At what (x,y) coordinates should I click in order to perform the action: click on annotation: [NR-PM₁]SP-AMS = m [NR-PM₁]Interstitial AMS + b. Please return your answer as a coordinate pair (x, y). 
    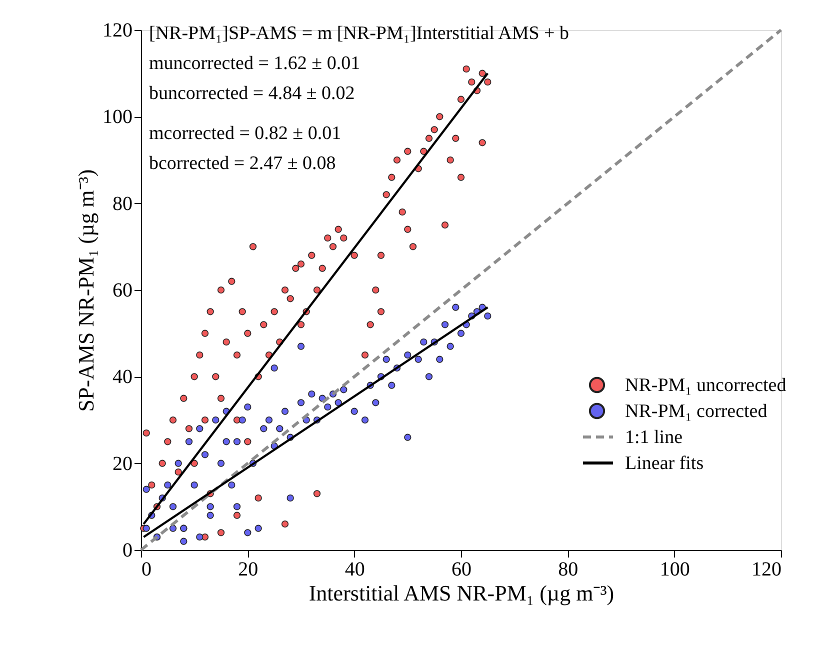
    Looking at the image, I should click on (359, 33).